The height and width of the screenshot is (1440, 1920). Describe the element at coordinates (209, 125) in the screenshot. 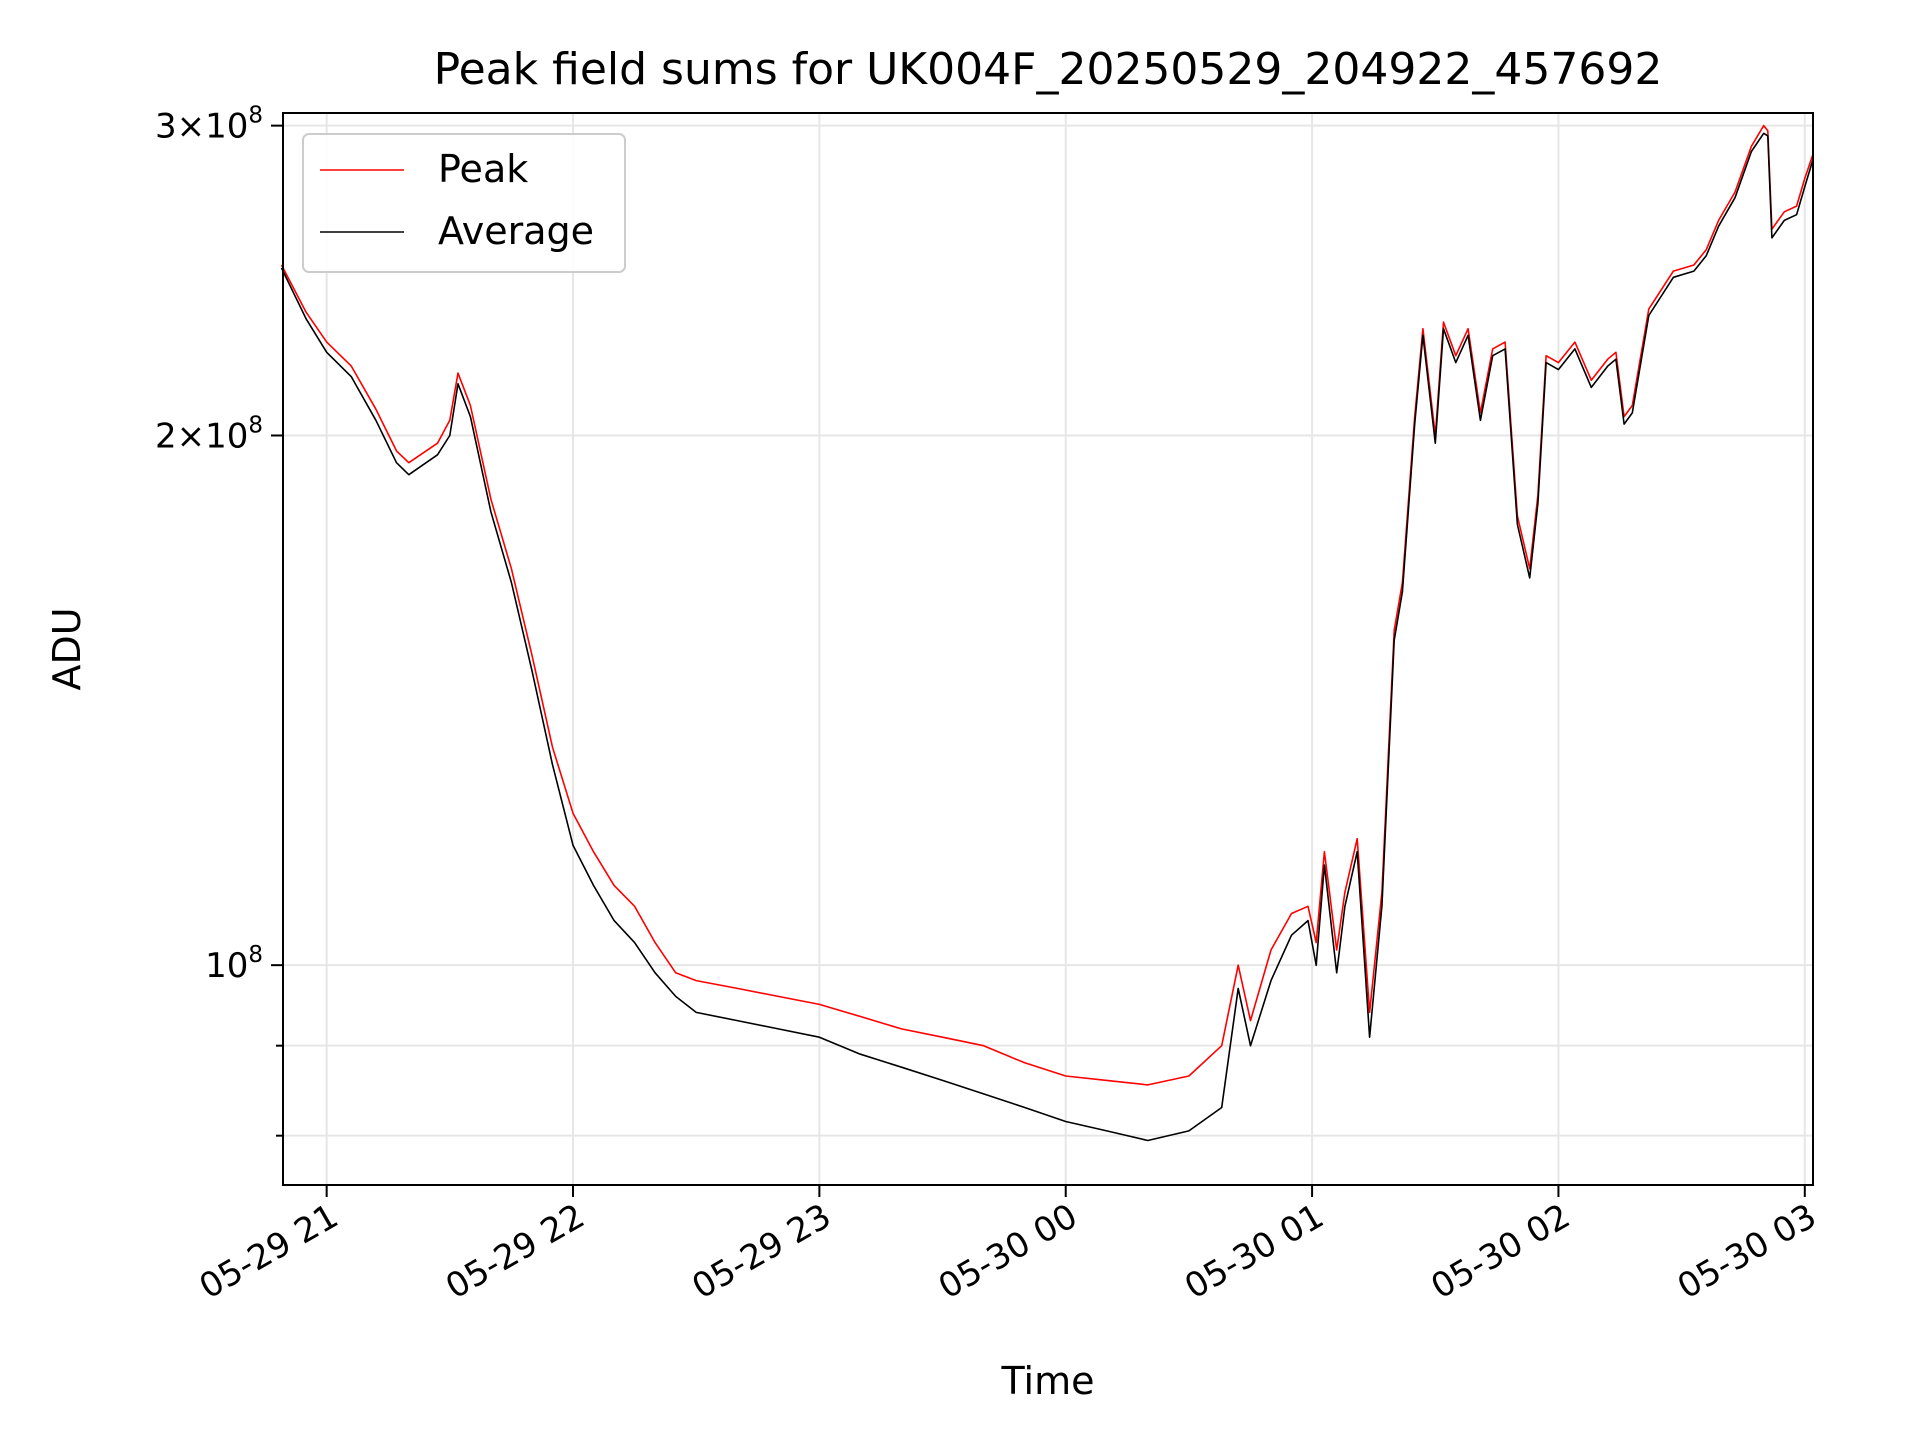

I see `y-tick-label: 3×108` at that location.